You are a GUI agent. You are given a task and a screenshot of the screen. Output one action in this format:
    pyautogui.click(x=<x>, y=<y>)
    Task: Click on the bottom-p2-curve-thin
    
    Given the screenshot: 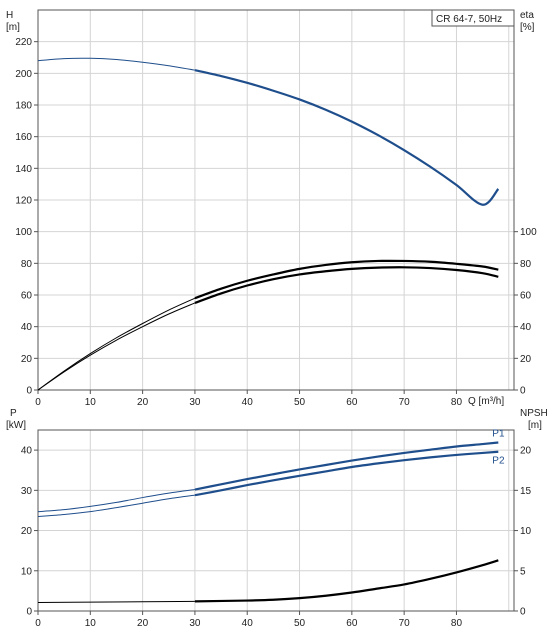 What is the action you would take?
    pyautogui.click(x=116, y=505)
    